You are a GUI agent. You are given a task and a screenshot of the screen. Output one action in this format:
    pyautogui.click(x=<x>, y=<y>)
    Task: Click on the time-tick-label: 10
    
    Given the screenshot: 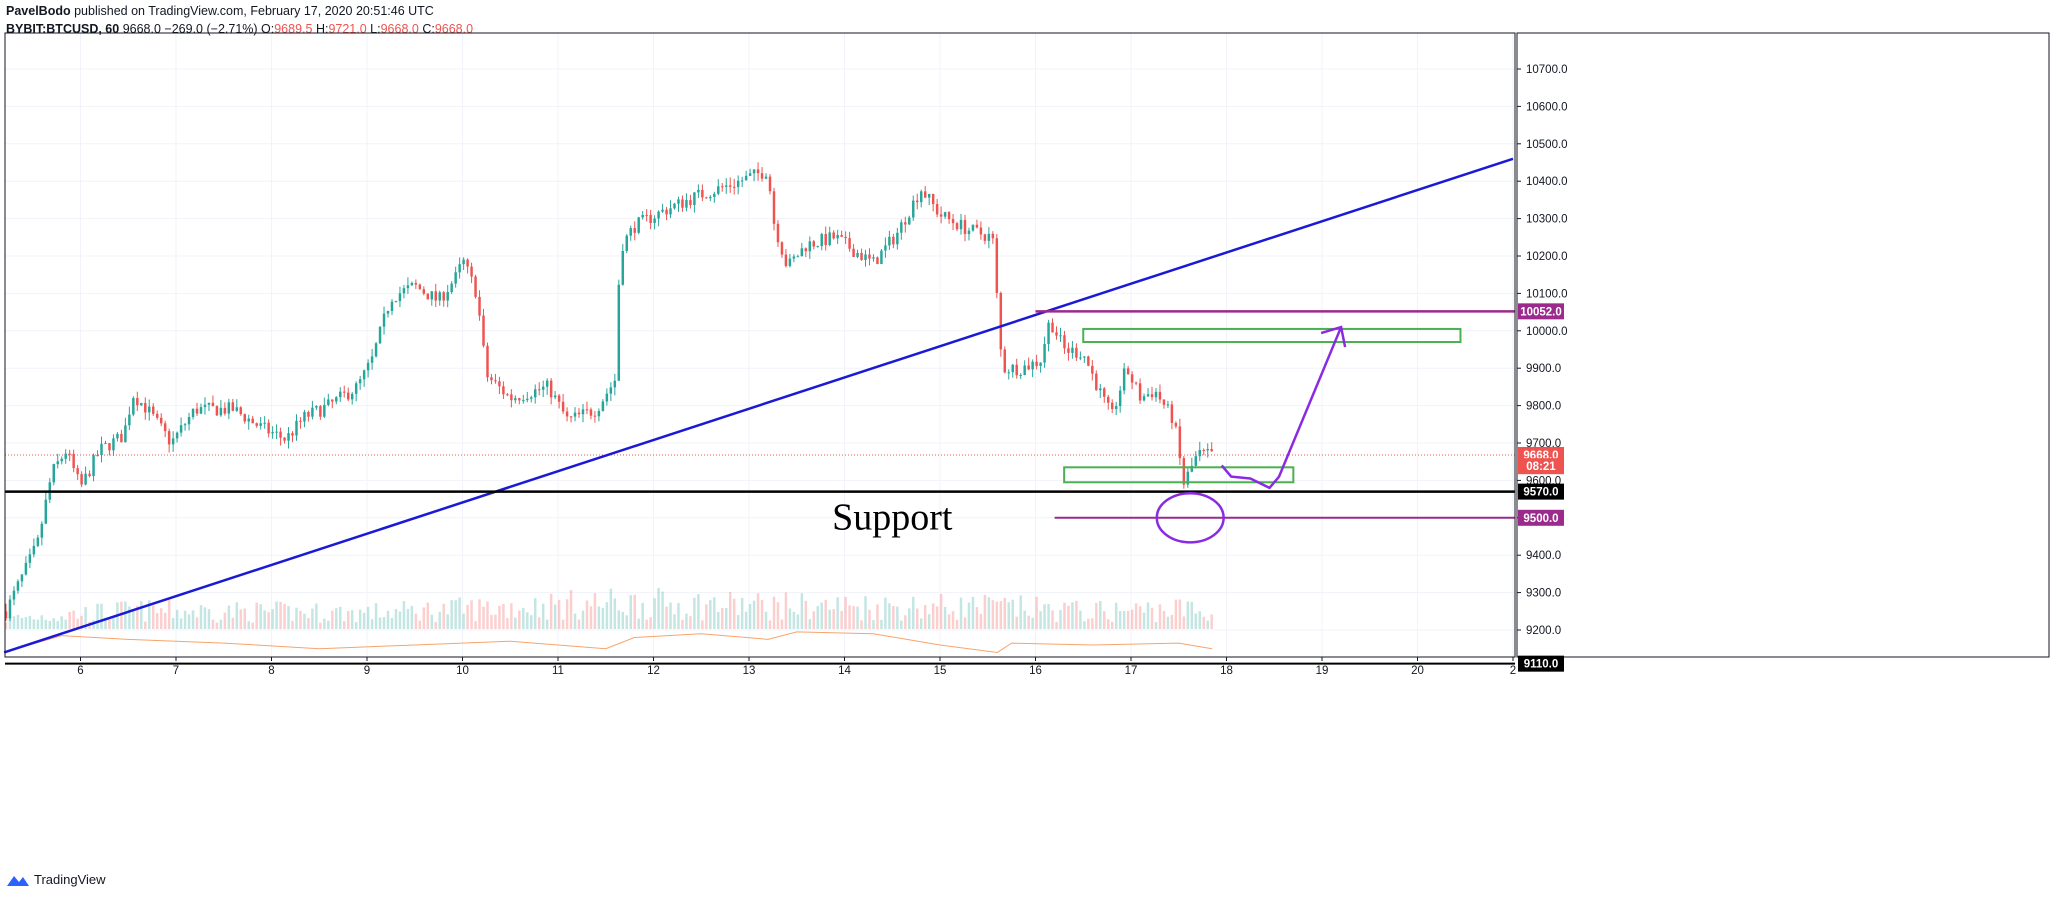 What is the action you would take?
    pyautogui.click(x=462, y=671)
    